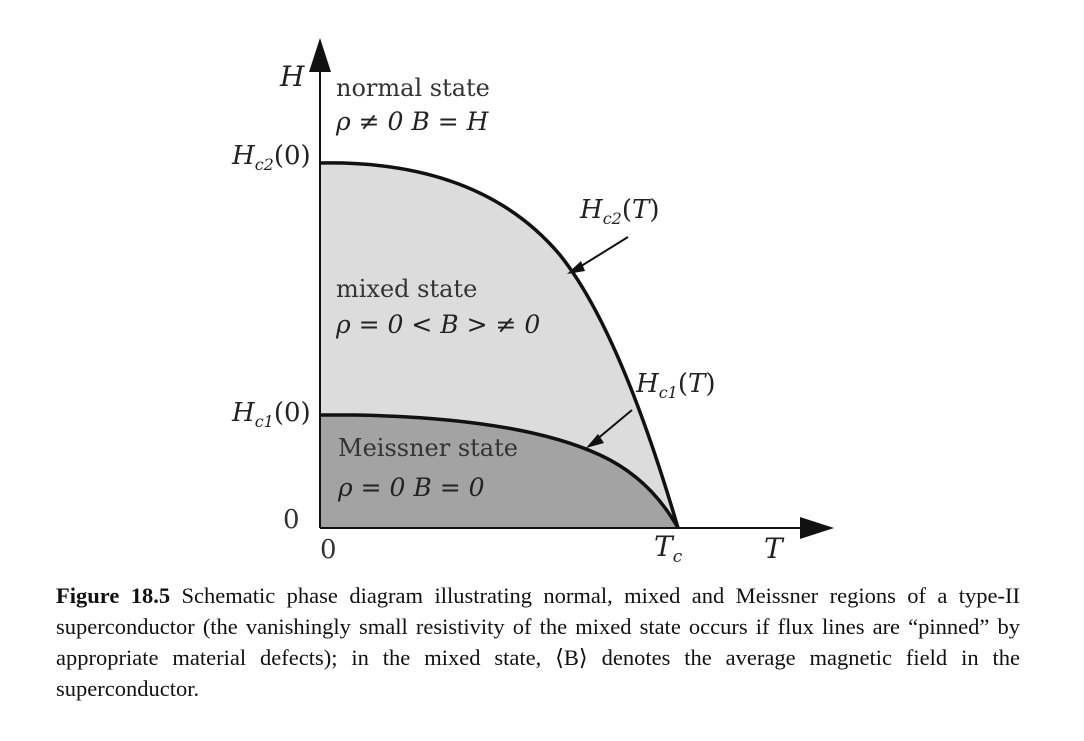 Image resolution: width=1084 pixels, height=741 pixels. I want to click on hc1-zero-label: Hc1(0), so click(271, 414).